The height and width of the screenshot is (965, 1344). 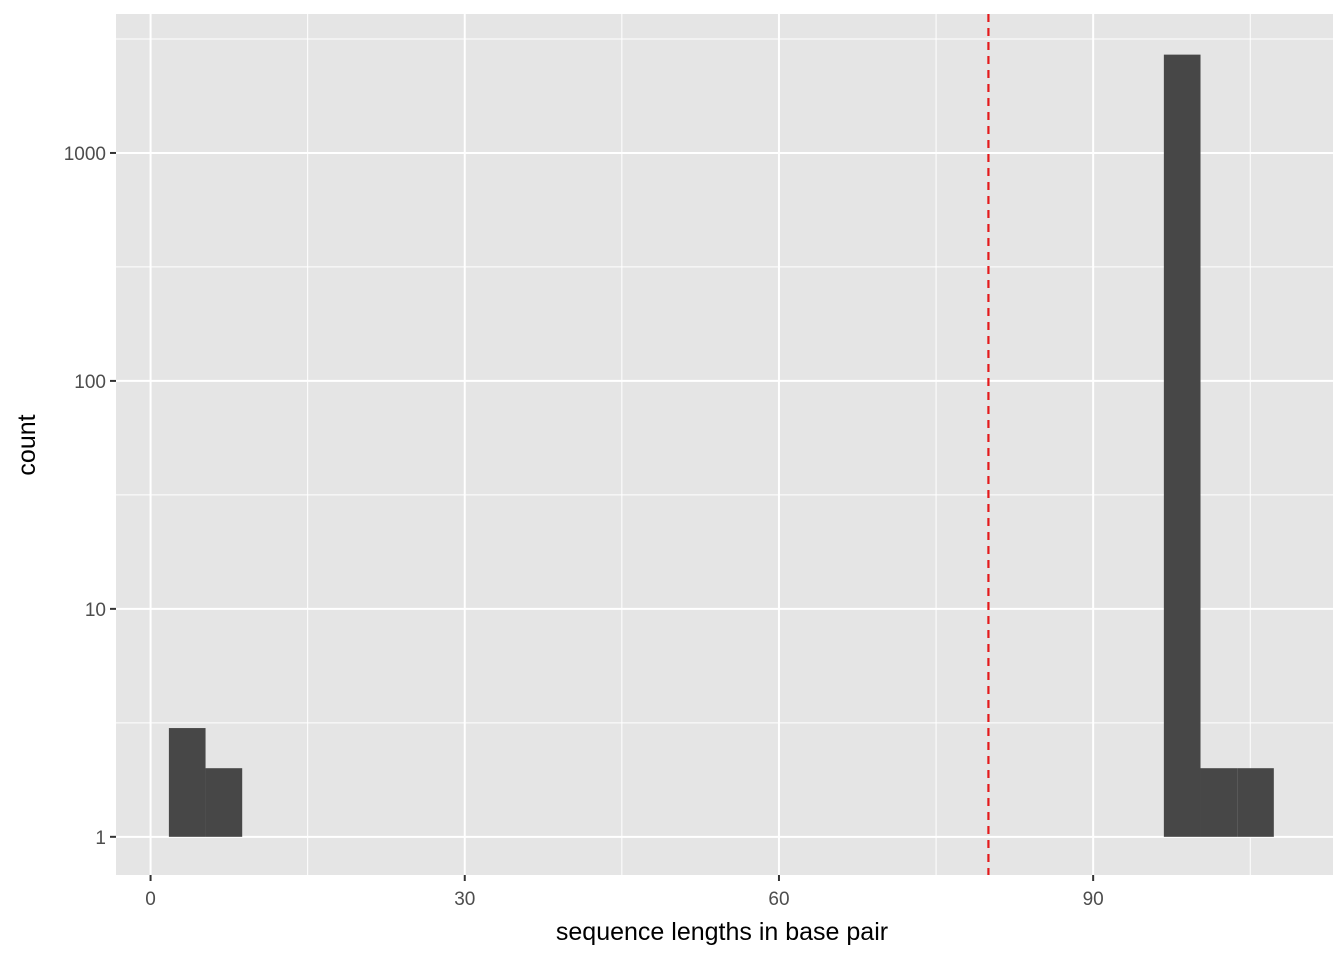 I want to click on x-tick-label: 30, so click(x=464, y=899).